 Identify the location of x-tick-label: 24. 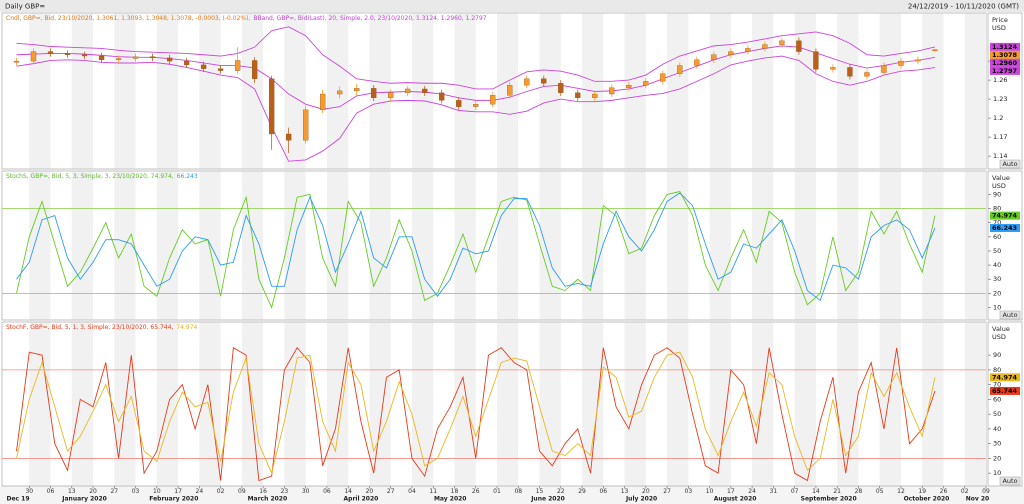
(200, 491).